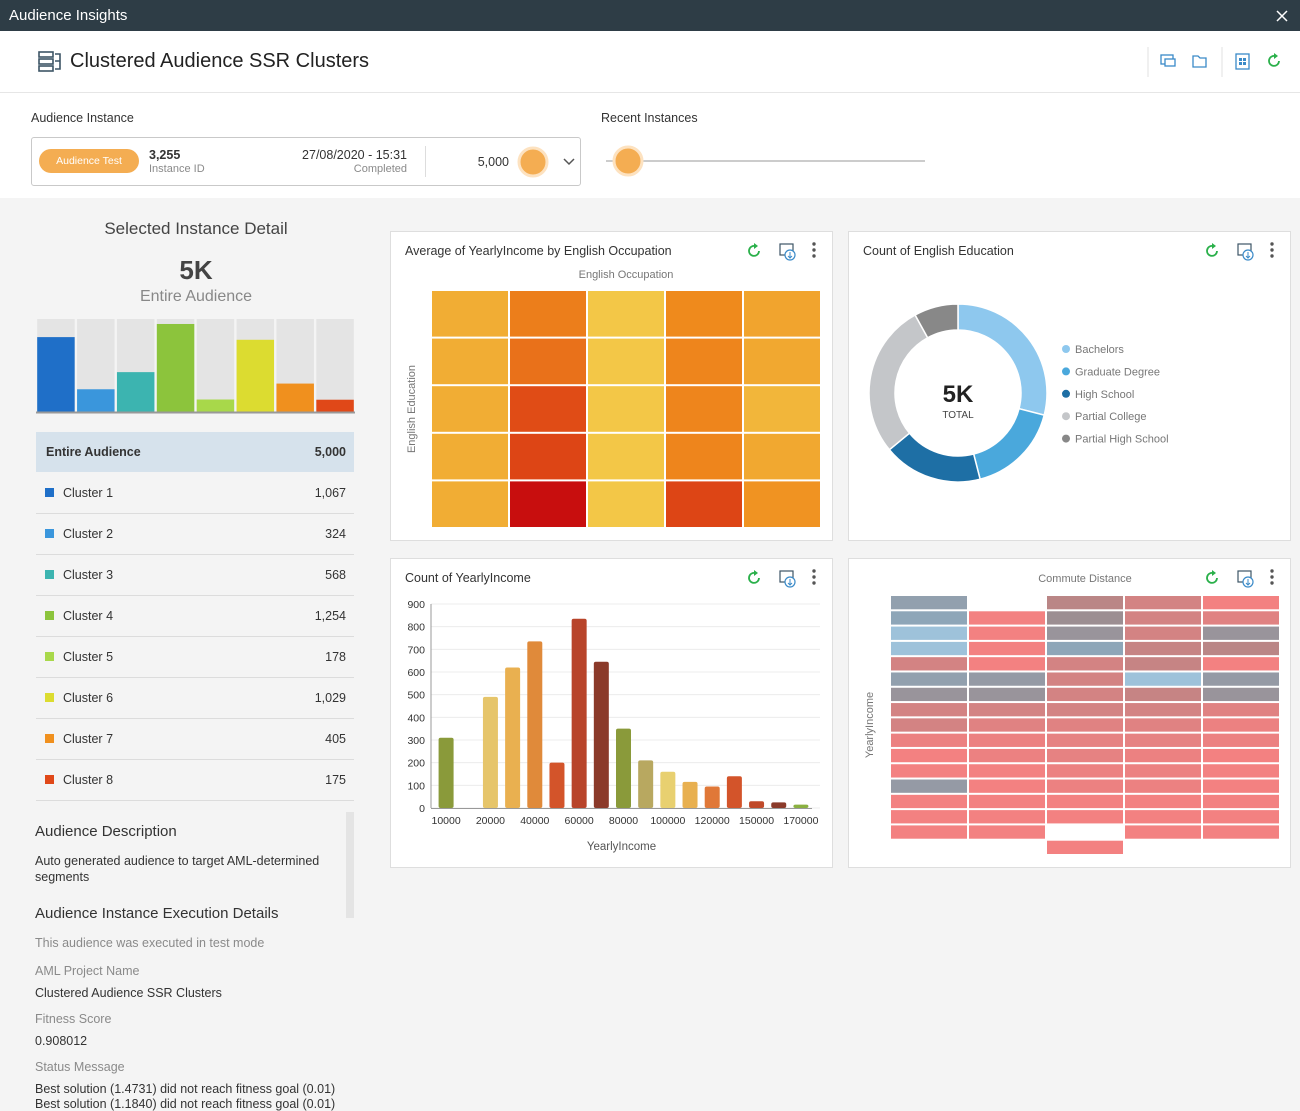 The image size is (1300, 1111). What do you see at coordinates (350, 865) in the screenshot?
I see `scrollbar` at bounding box center [350, 865].